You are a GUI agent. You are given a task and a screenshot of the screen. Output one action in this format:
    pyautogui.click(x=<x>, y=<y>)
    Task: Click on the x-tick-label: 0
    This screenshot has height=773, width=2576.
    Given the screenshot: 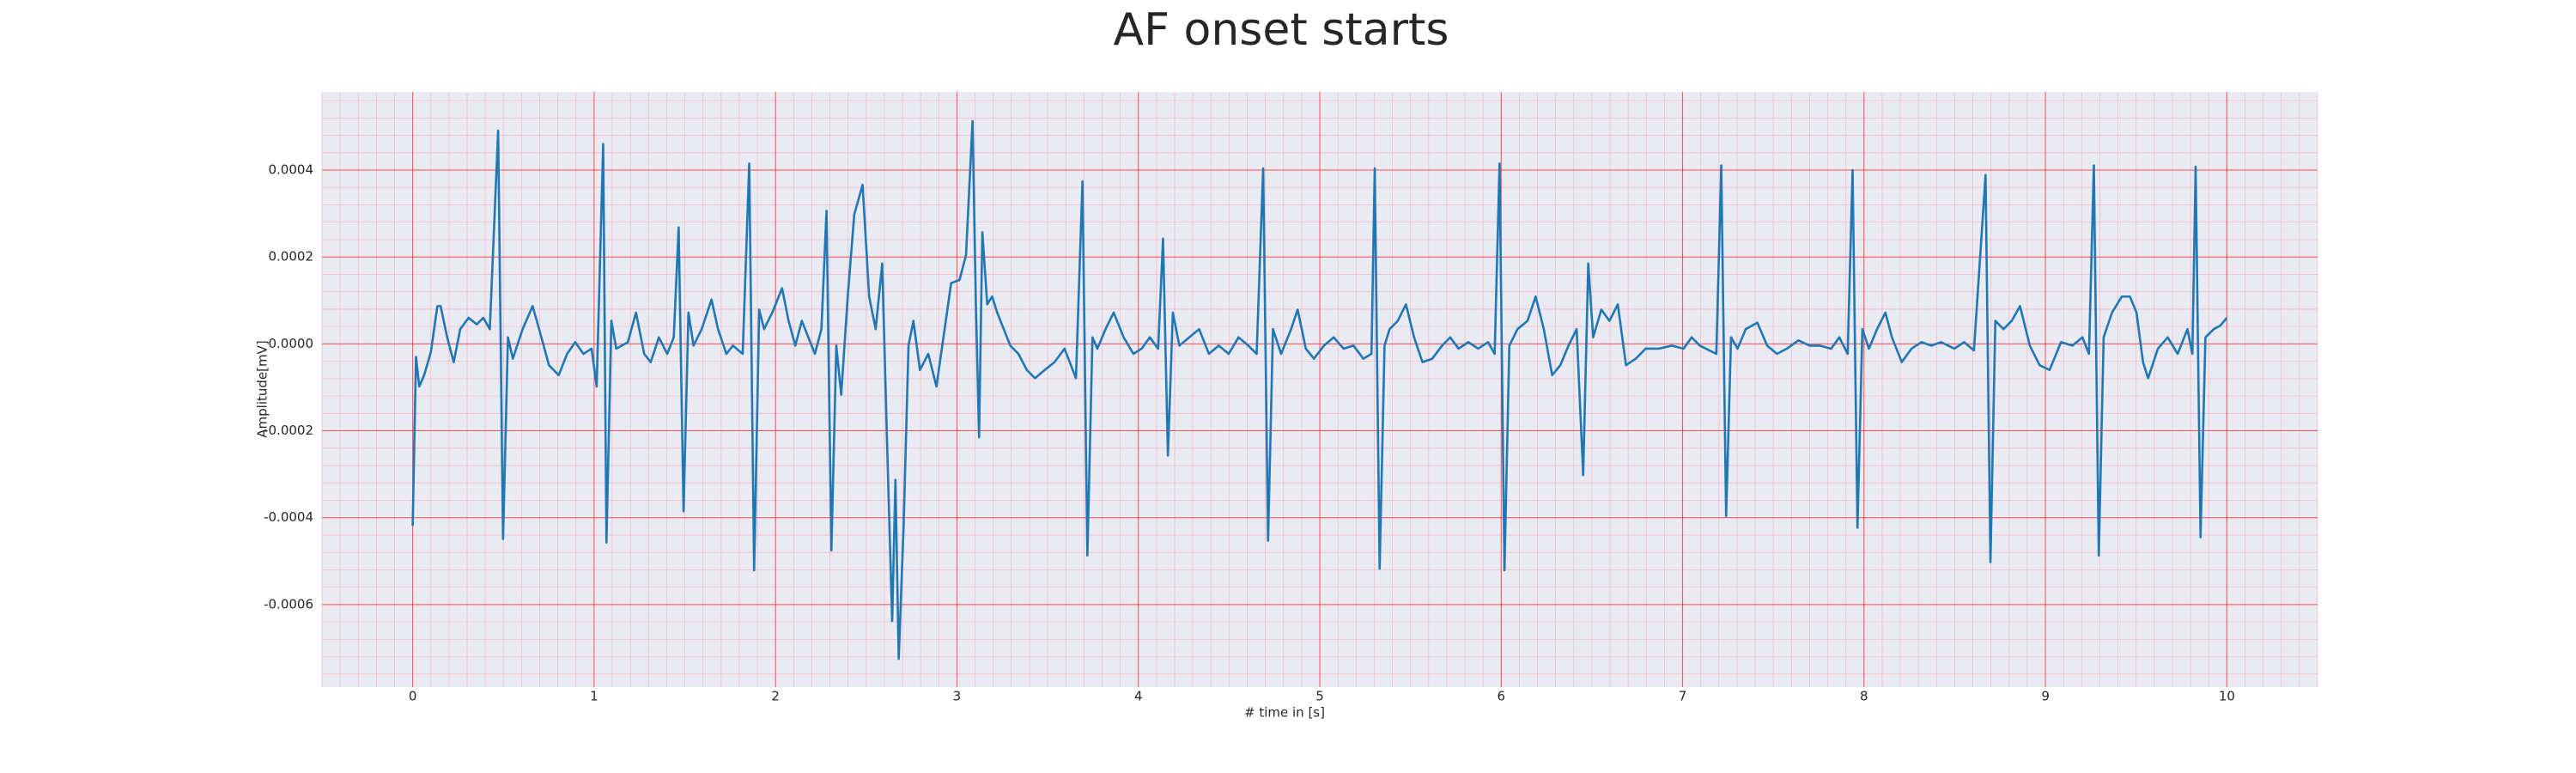 What is the action you would take?
    pyautogui.click(x=413, y=696)
    